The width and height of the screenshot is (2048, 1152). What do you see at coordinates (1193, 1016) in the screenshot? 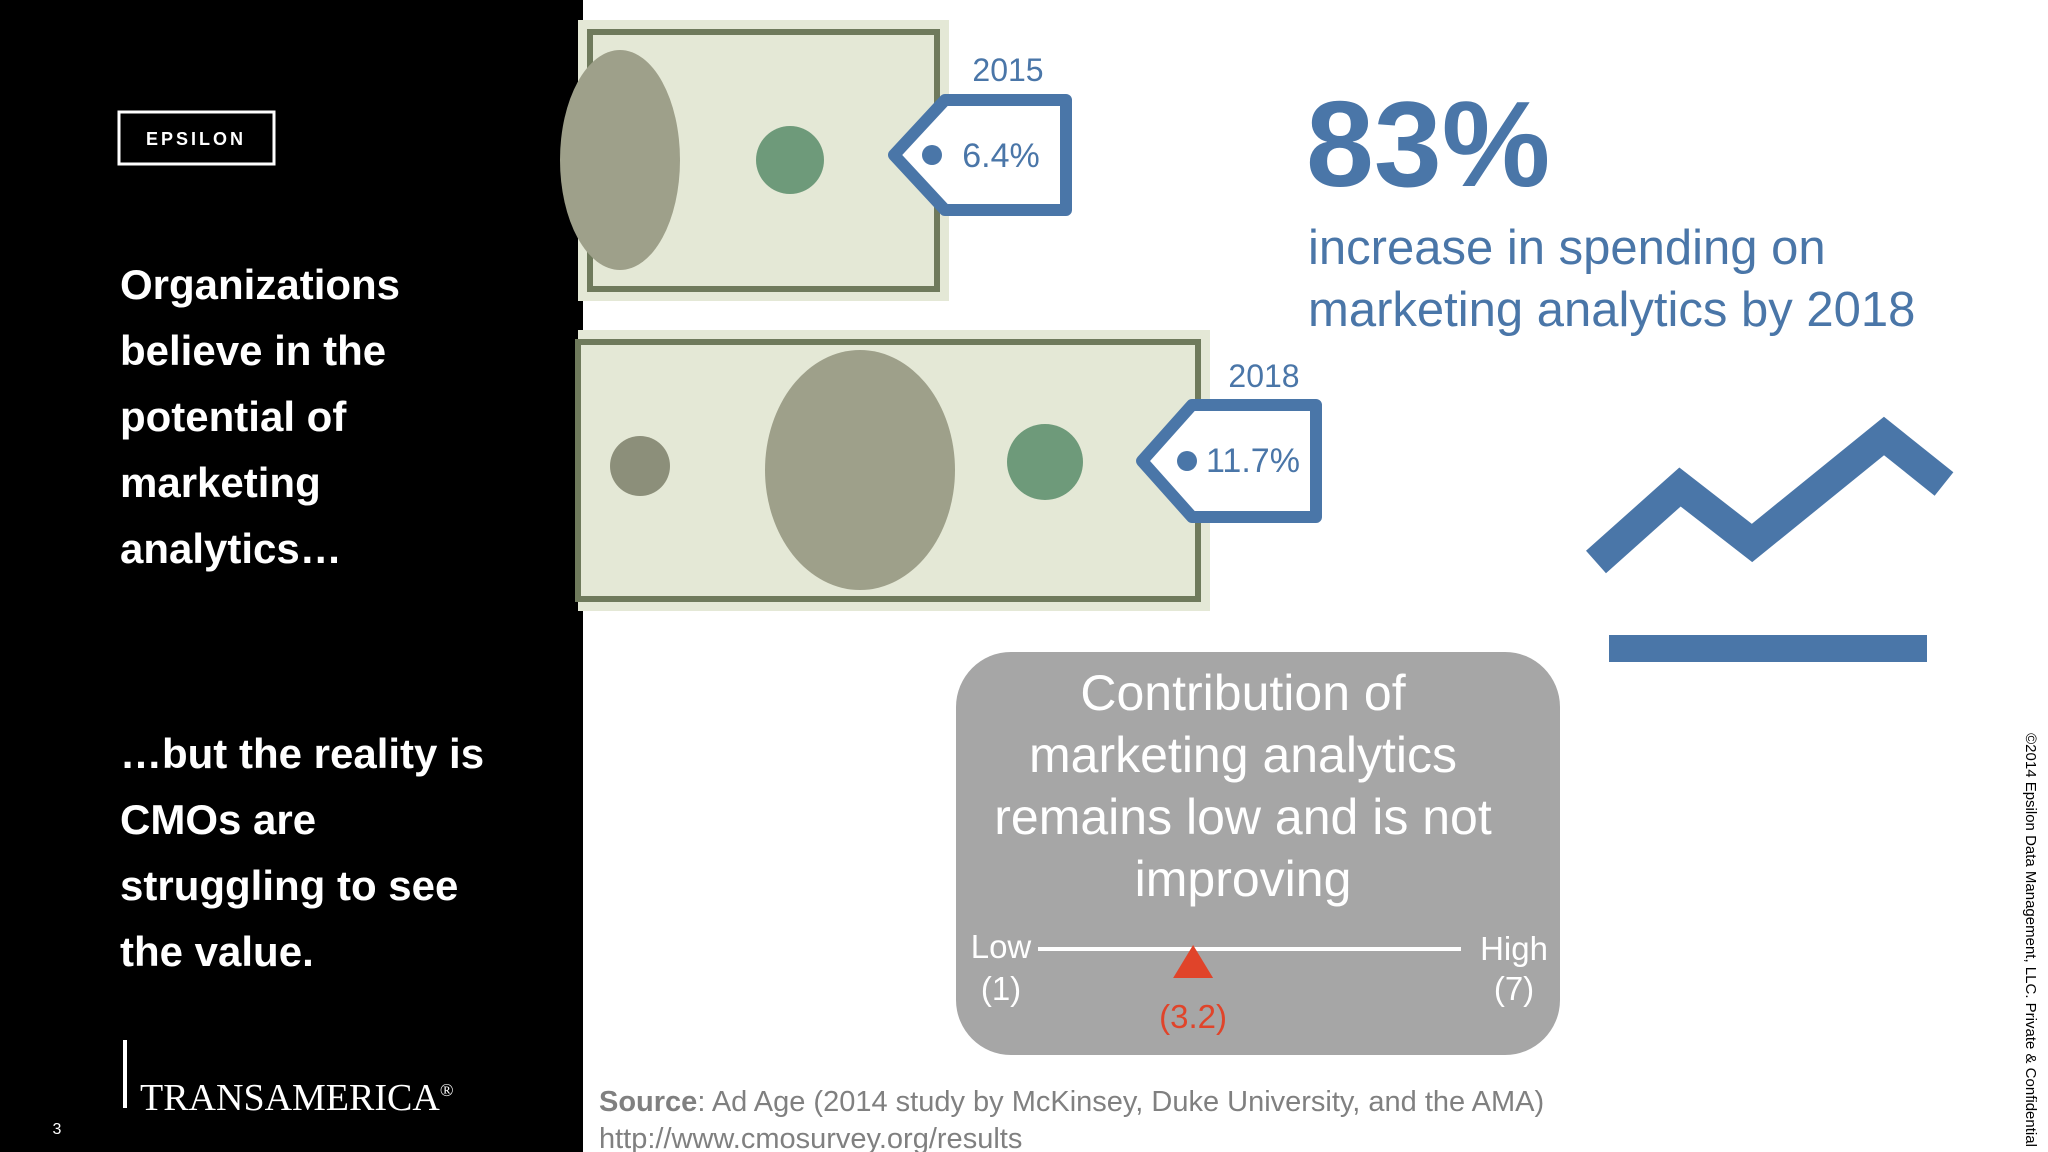
I see `scale-marker-label: (3.2)` at bounding box center [1193, 1016].